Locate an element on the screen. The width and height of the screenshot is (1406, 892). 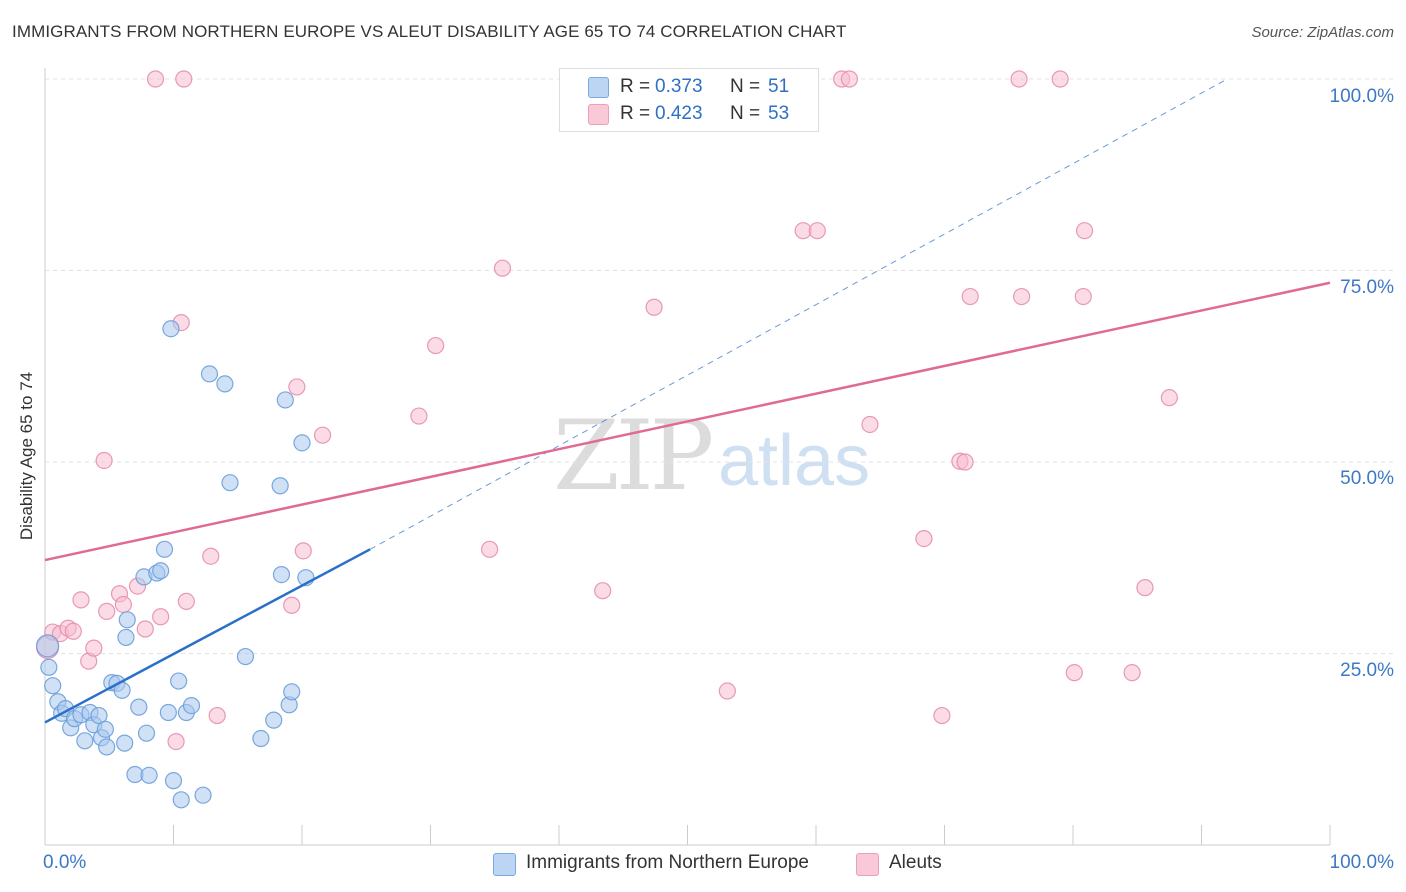
x-tick-min: 0.0% is located at coordinates (65, 862).